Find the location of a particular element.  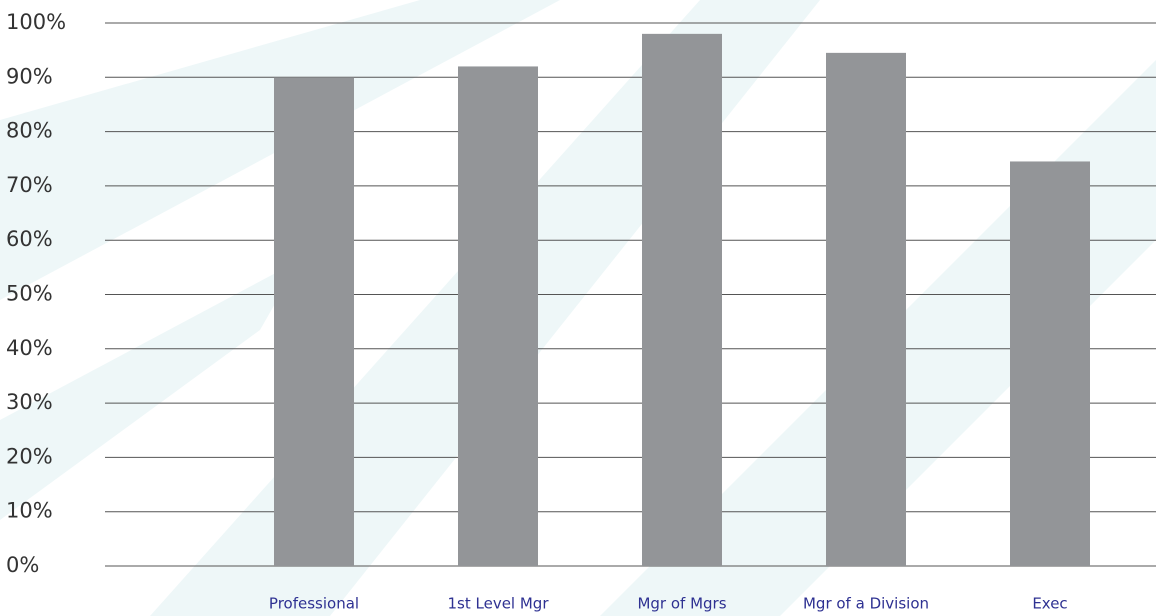

x-tick-label: Mgr of a Division is located at coordinates (866, 604).